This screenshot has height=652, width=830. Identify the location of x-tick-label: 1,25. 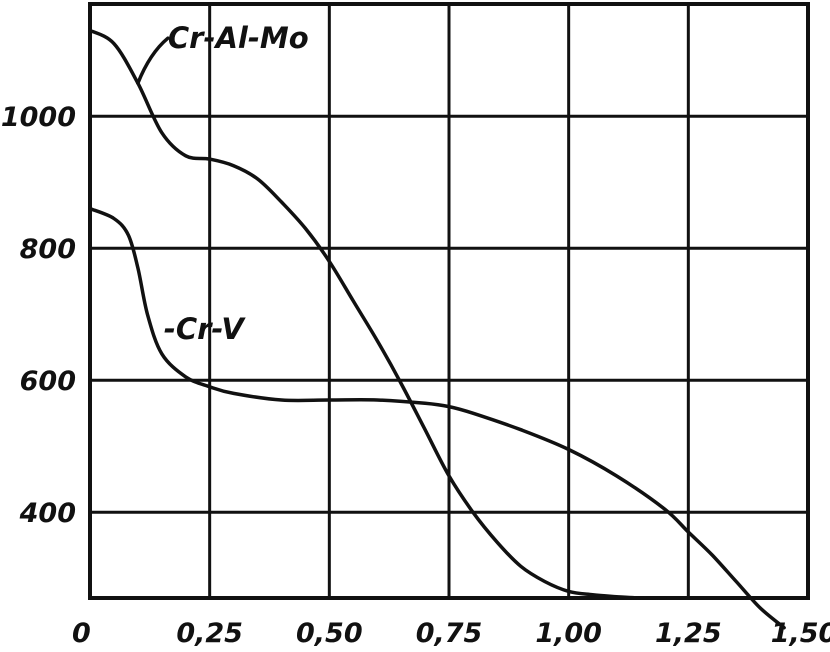
(688, 633).